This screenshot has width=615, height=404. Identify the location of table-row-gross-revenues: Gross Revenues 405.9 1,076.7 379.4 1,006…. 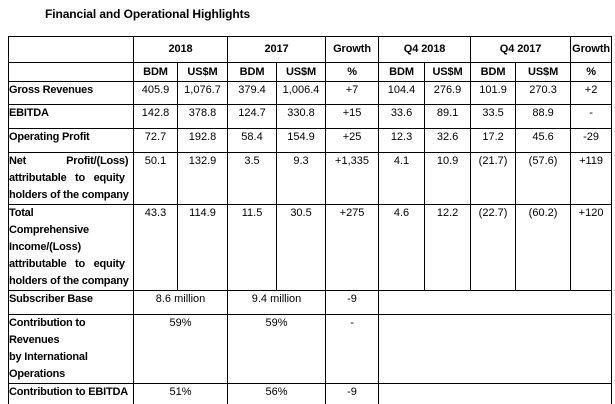
(310, 93).